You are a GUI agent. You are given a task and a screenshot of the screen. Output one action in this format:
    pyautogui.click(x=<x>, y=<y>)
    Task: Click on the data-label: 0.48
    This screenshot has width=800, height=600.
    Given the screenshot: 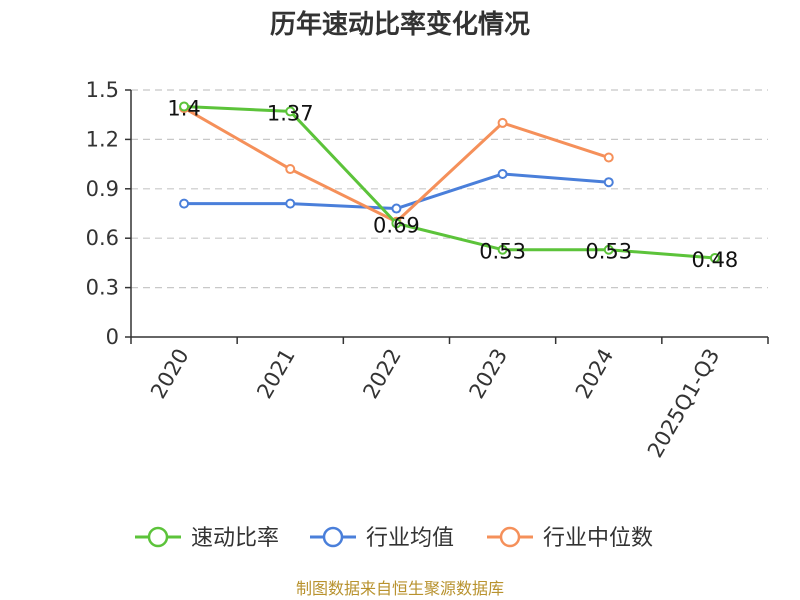 What is the action you would take?
    pyautogui.click(x=715, y=260)
    